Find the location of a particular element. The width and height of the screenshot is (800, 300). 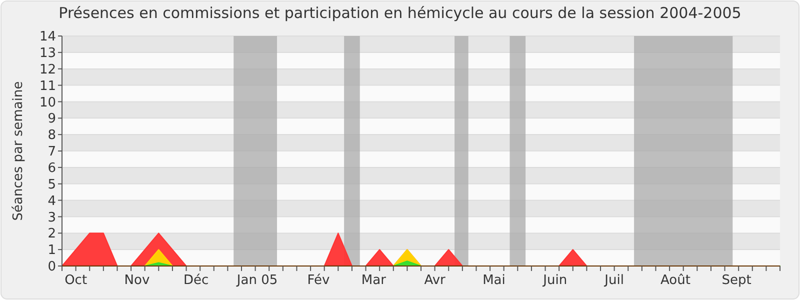

y-tick-label: 9 is located at coordinates (52, 119).